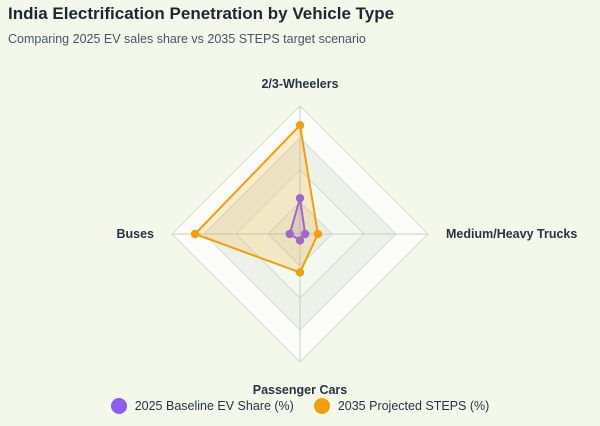  What do you see at coordinates (118, 406) in the screenshot?
I see `legend-swatch-baseline` at bounding box center [118, 406].